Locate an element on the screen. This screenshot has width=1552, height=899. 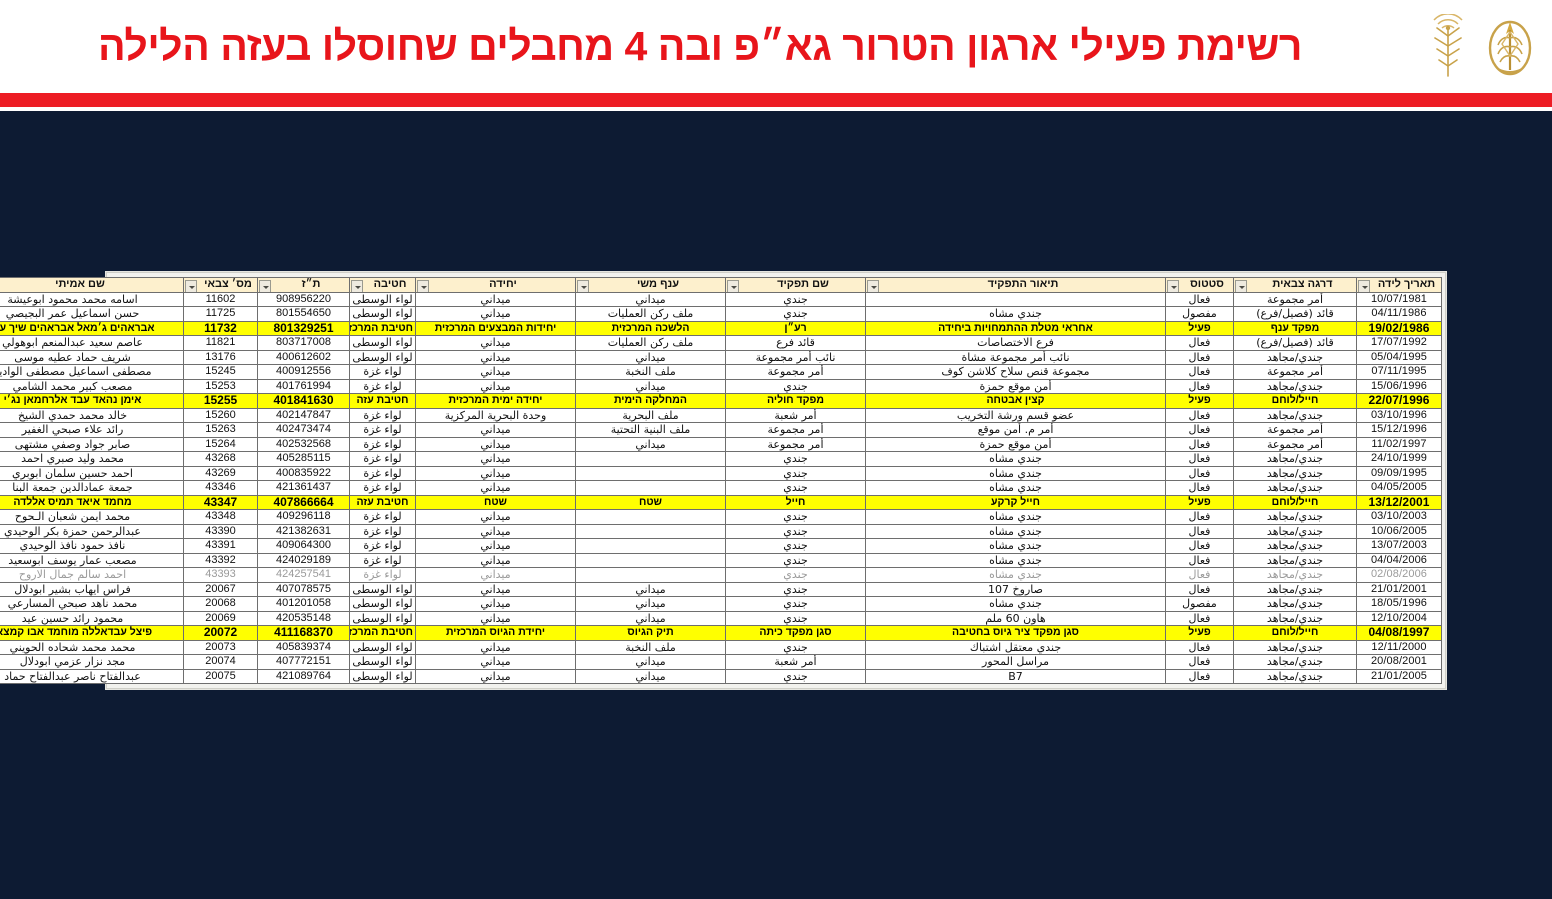
column-header-real_name: שם אמיתי is located at coordinates (92, 285).